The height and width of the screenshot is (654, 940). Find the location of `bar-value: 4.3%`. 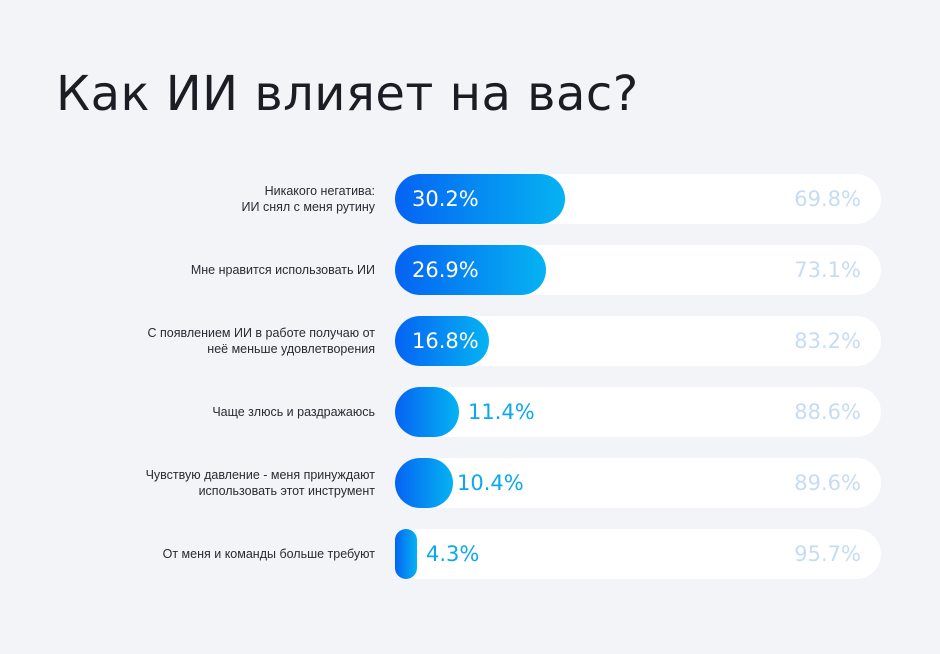

bar-value: 4.3% is located at coordinates (453, 554).